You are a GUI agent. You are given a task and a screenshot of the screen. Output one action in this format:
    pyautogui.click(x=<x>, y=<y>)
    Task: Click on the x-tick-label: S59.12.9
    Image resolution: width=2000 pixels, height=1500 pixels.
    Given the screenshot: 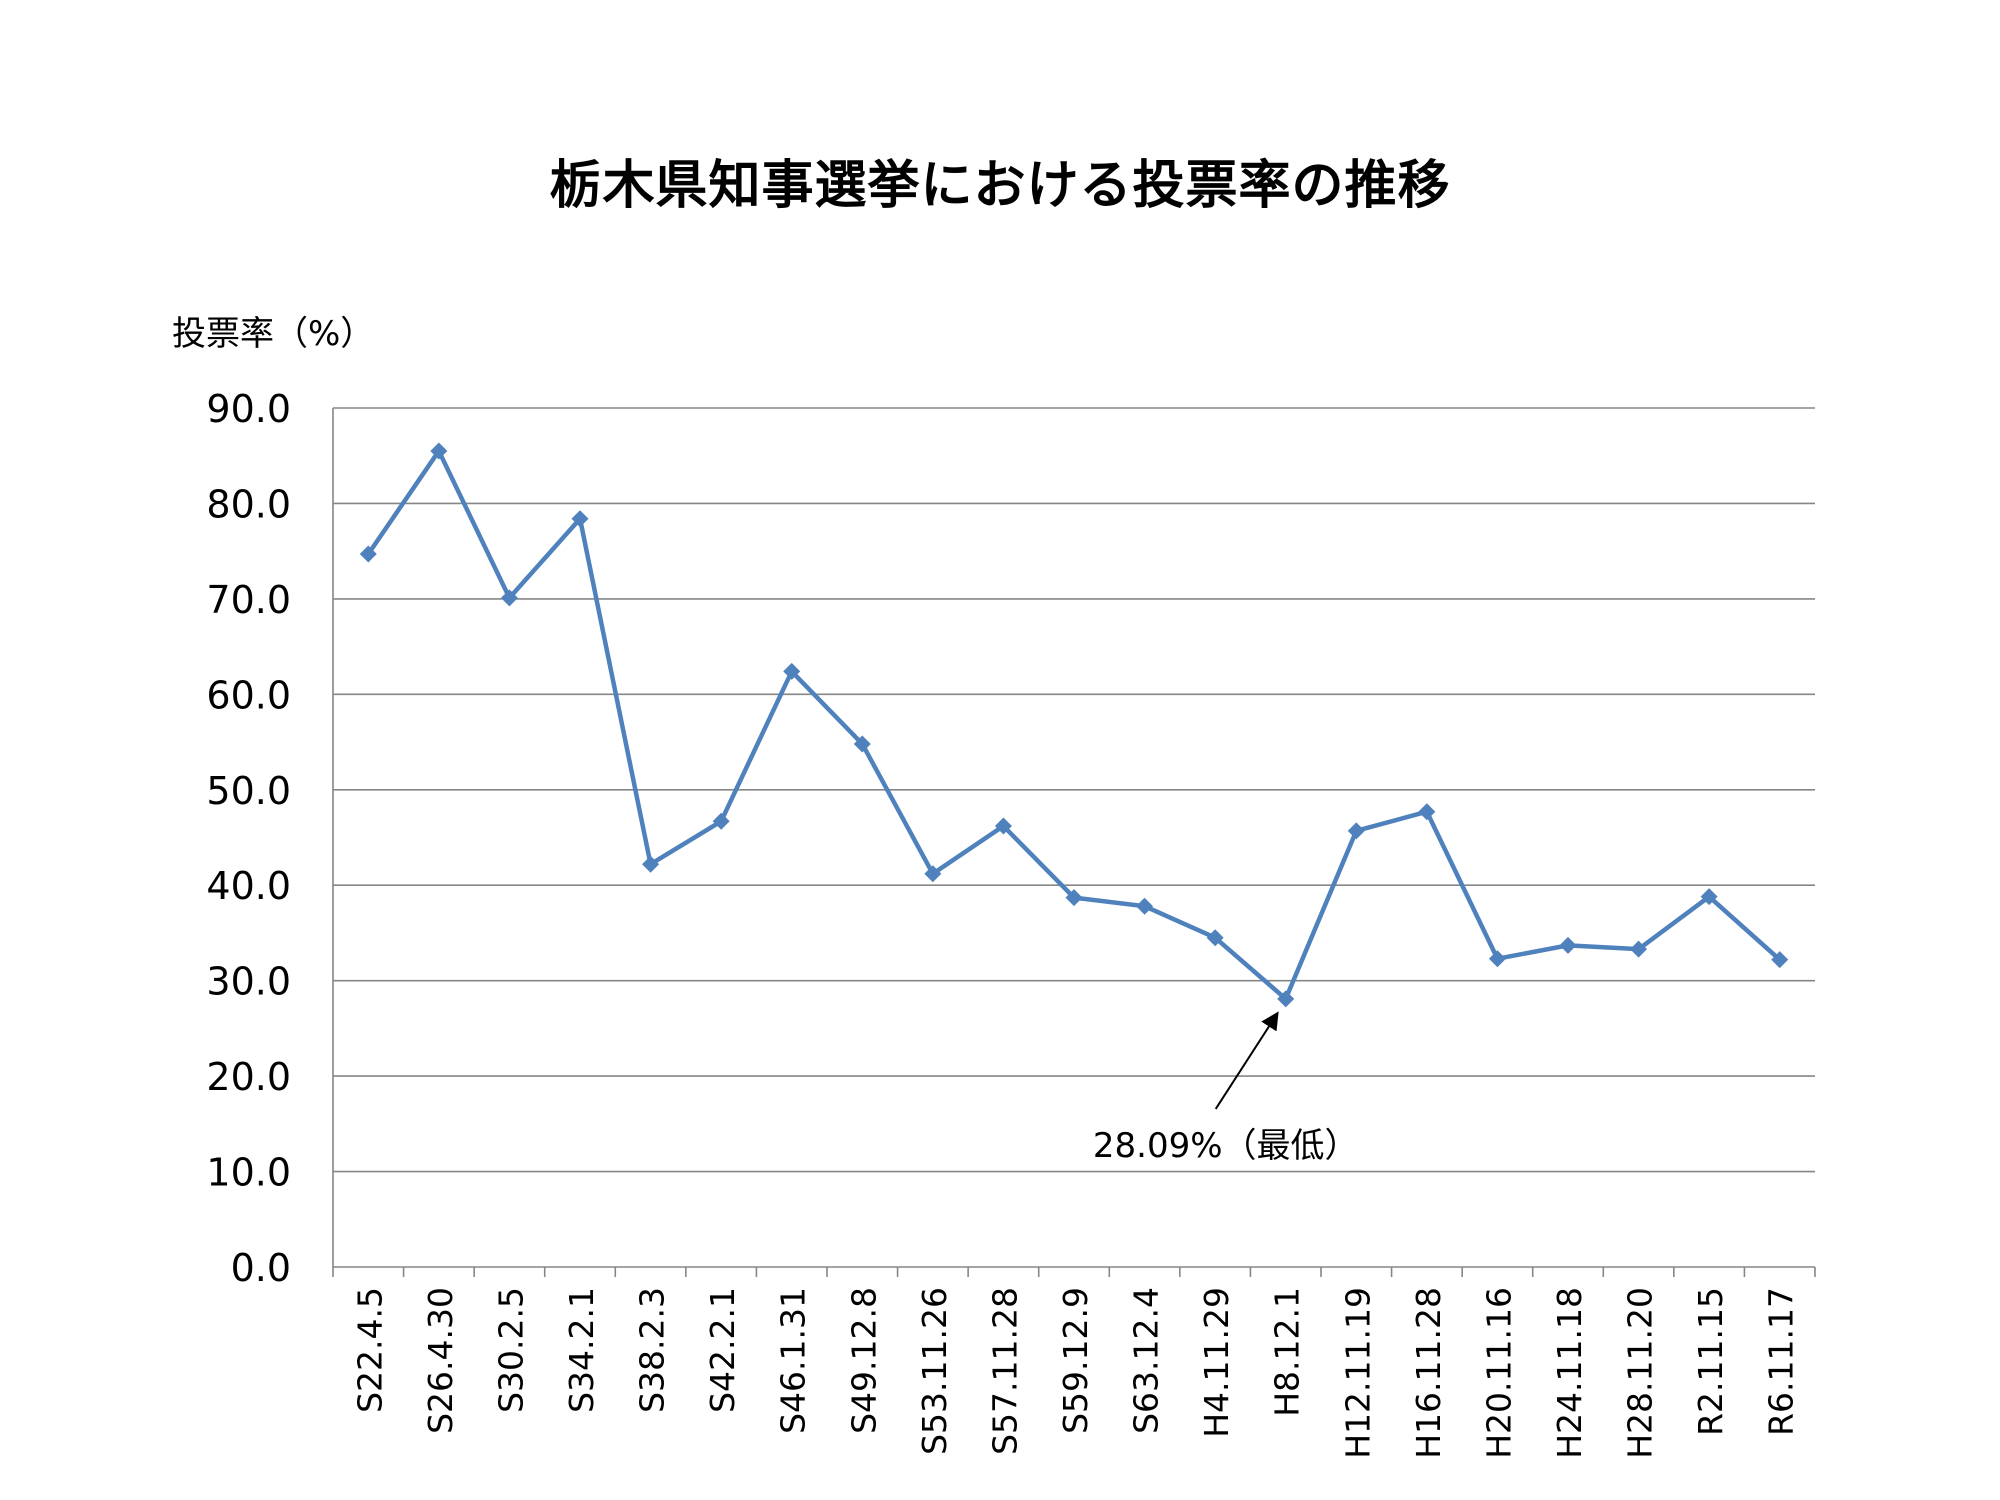 What is the action you would take?
    pyautogui.click(x=1075, y=1360)
    